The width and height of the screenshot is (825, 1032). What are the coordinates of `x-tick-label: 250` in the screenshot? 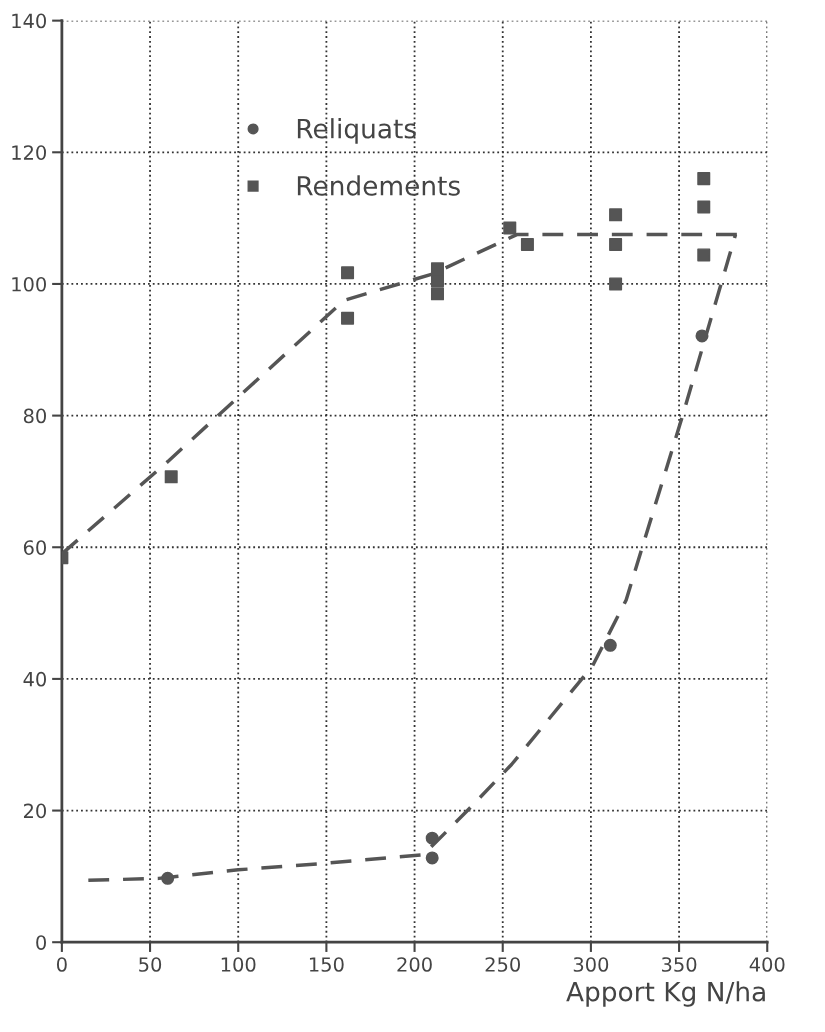 It's located at (502, 964).